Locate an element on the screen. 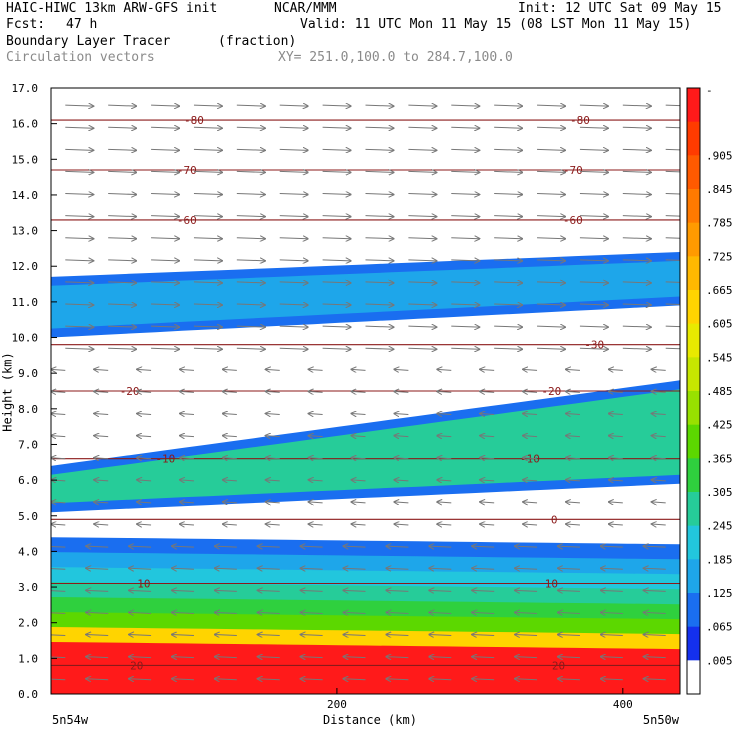  temperature-contour-label: -30 is located at coordinates (594, 345).